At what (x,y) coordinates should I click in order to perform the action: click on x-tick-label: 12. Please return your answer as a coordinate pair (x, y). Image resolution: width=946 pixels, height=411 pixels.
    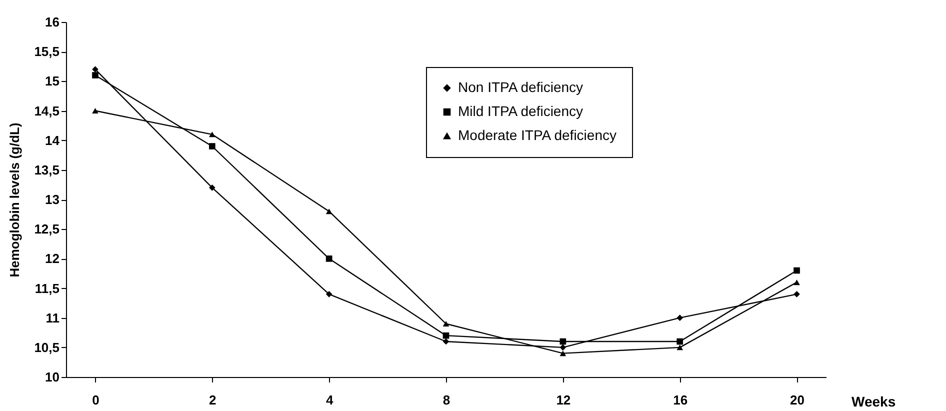
    Looking at the image, I should click on (563, 400).